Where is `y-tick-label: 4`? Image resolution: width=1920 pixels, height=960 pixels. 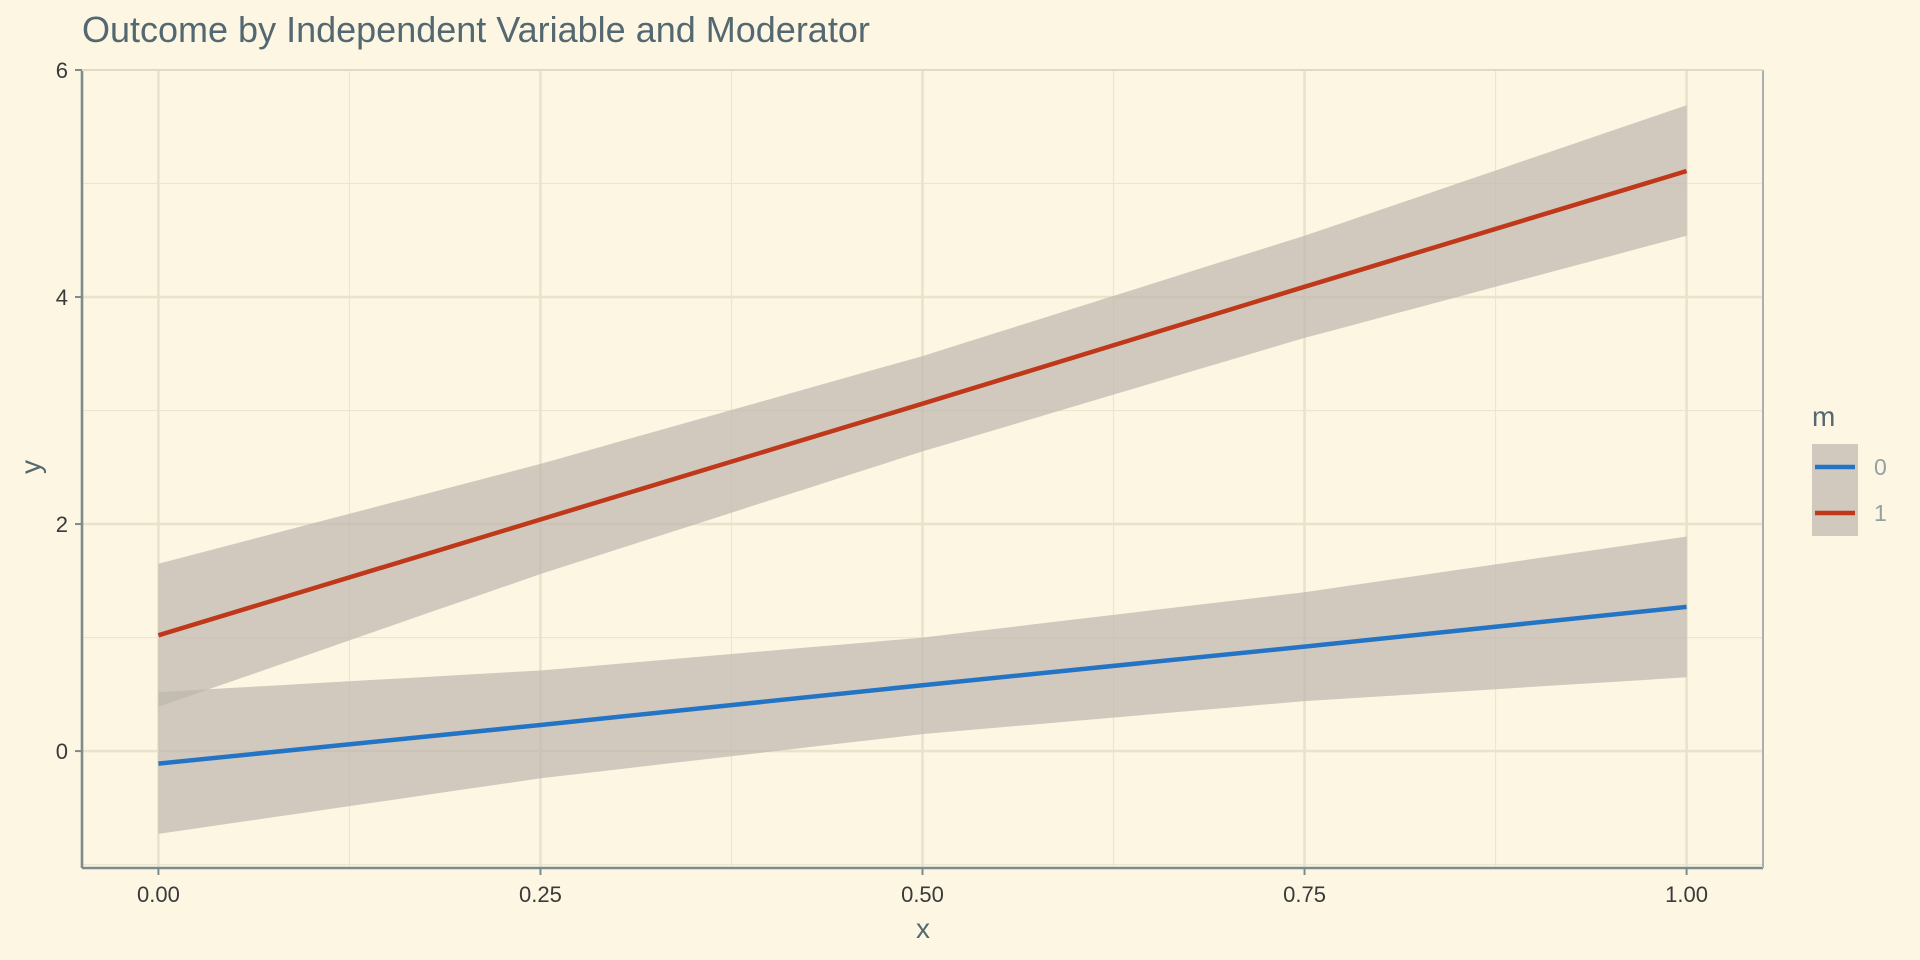 y-tick-label: 4 is located at coordinates (62, 297).